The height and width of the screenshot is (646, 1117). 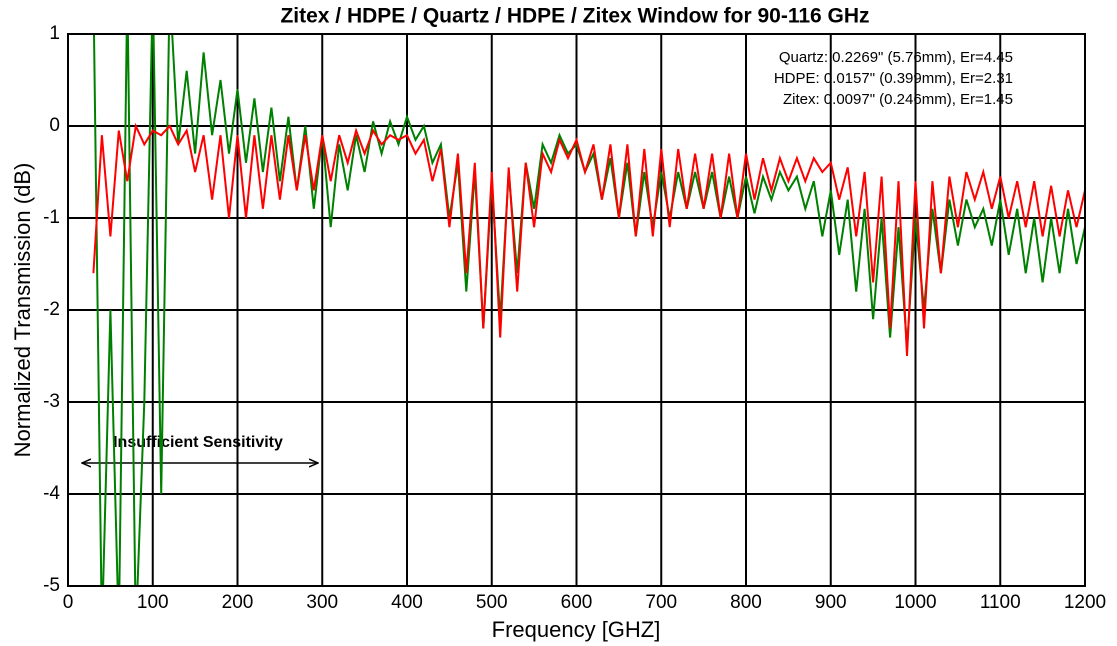 I want to click on y-tick-label: -3, so click(x=51, y=401).